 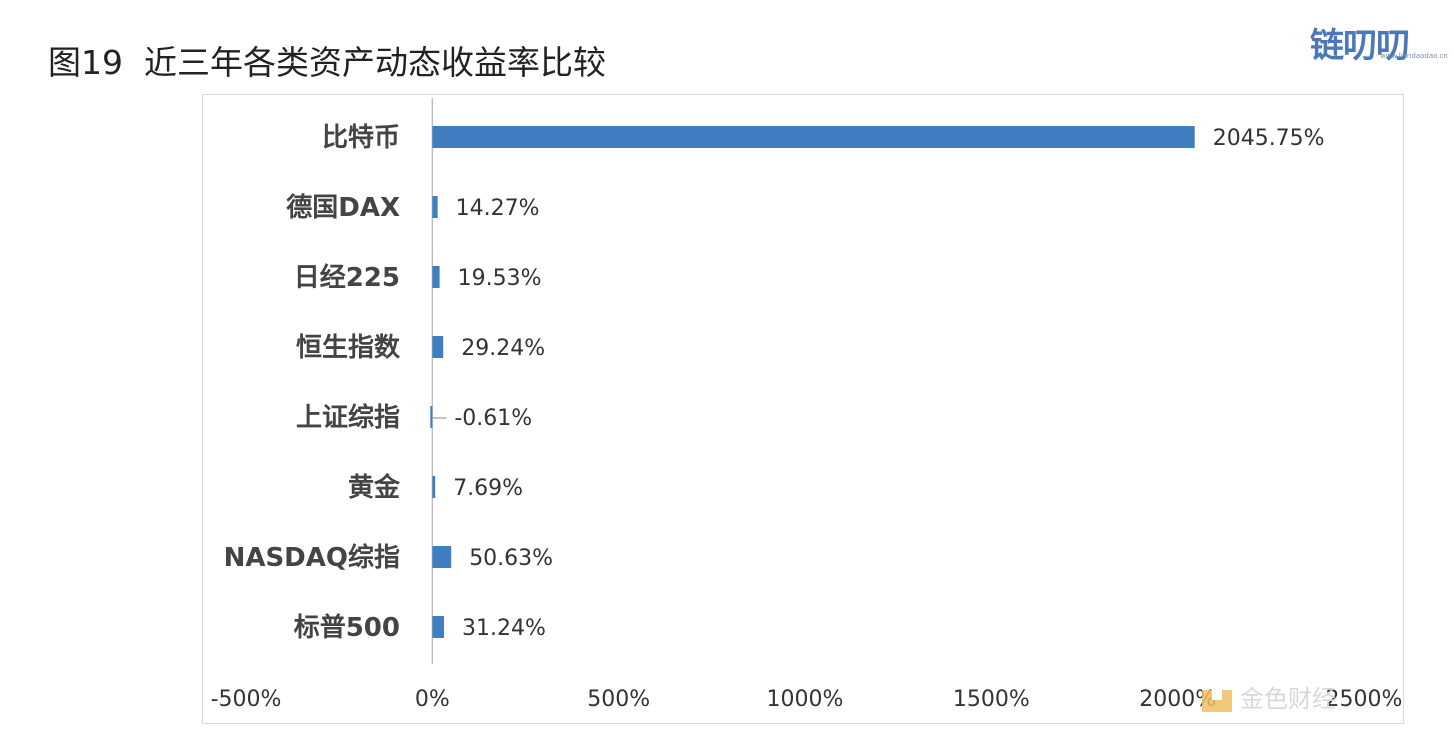 What do you see at coordinates (511, 558) in the screenshot?
I see `value-label: 50.63%` at bounding box center [511, 558].